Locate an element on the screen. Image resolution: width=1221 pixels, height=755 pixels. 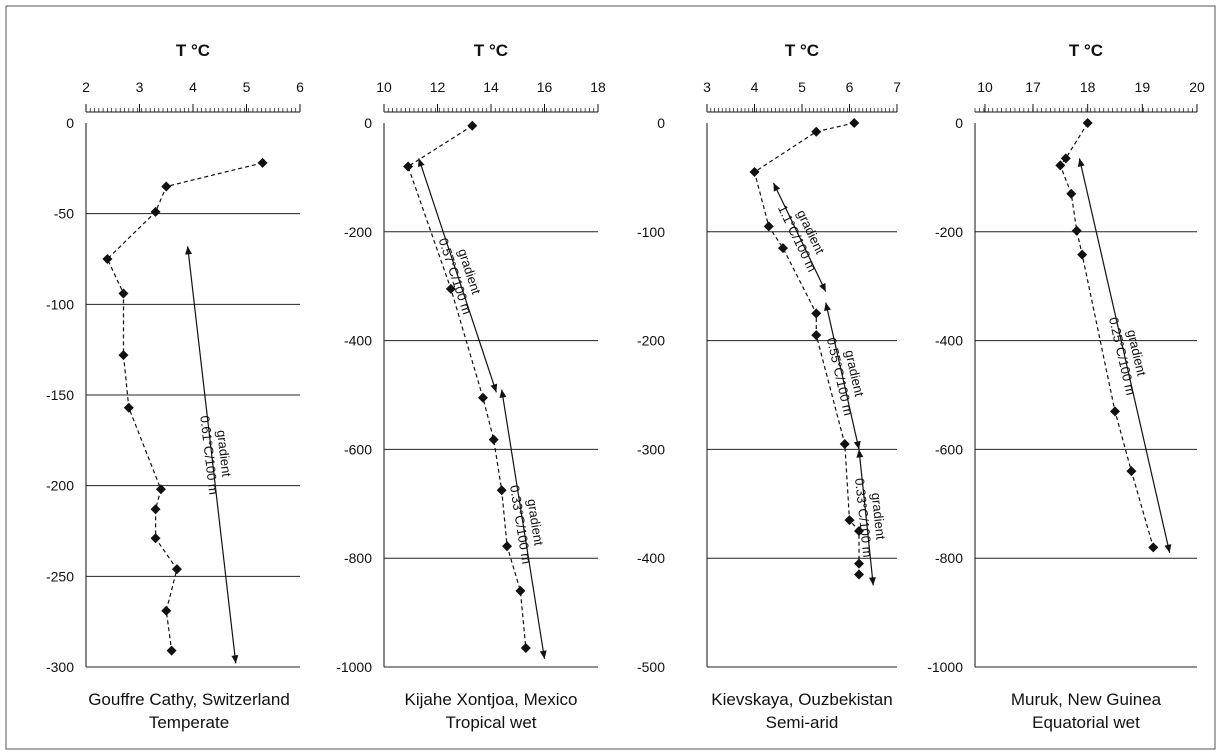
caption-location: Muruk, New Guinea is located at coordinates (1086, 699).